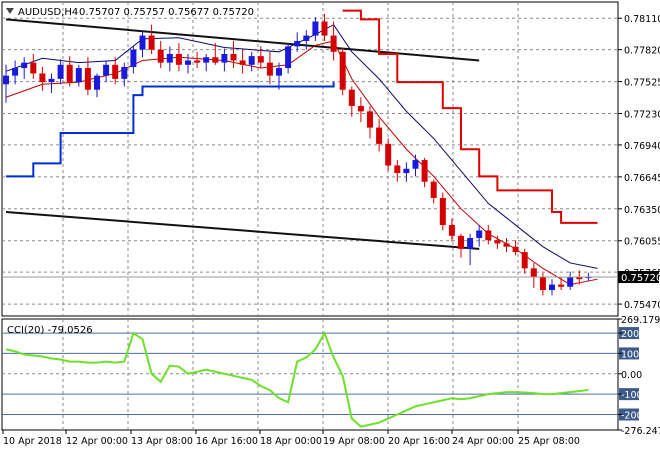  I want to click on time-tick-label: 12 Apr 00:00, so click(97, 441).